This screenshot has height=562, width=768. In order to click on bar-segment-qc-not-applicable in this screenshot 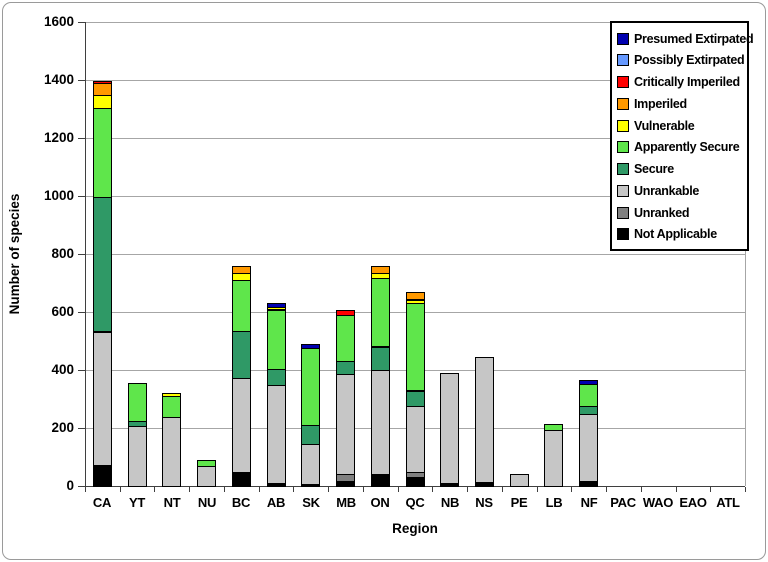, I will do `click(415, 482)`.